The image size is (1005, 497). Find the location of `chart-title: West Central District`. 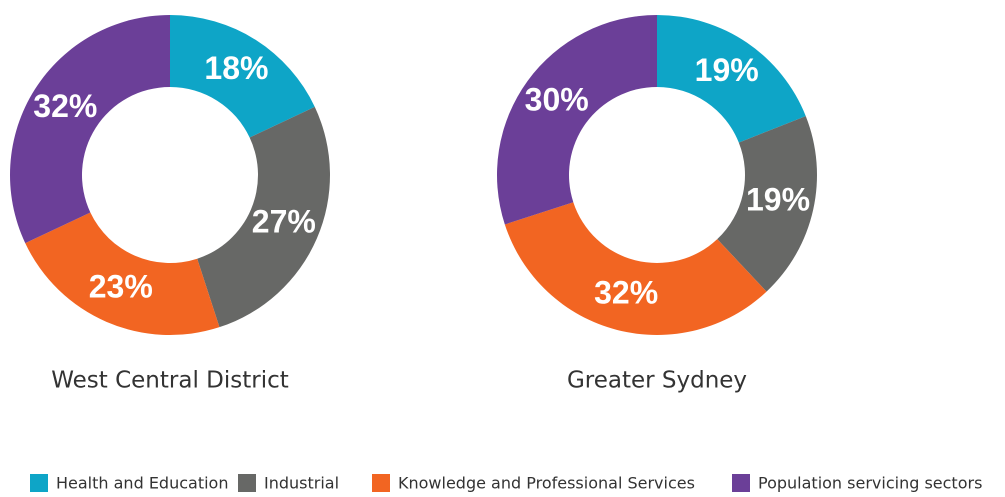

chart-title: West Central District is located at coordinates (170, 381).